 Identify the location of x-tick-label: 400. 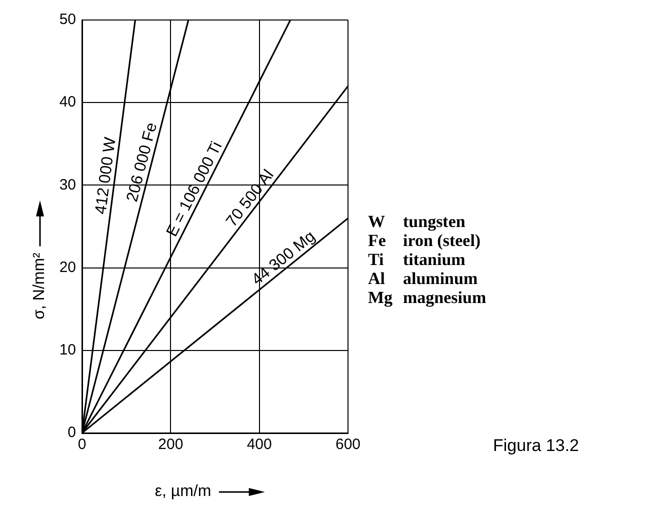
(259, 445).